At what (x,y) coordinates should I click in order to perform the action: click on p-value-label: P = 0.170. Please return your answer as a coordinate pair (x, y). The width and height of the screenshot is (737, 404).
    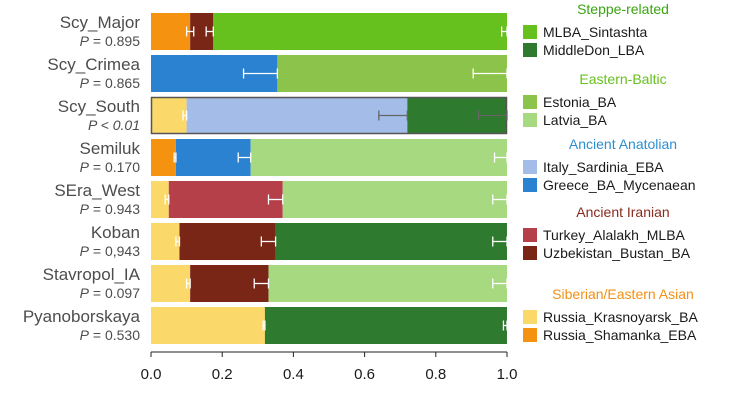
    Looking at the image, I should click on (110, 167).